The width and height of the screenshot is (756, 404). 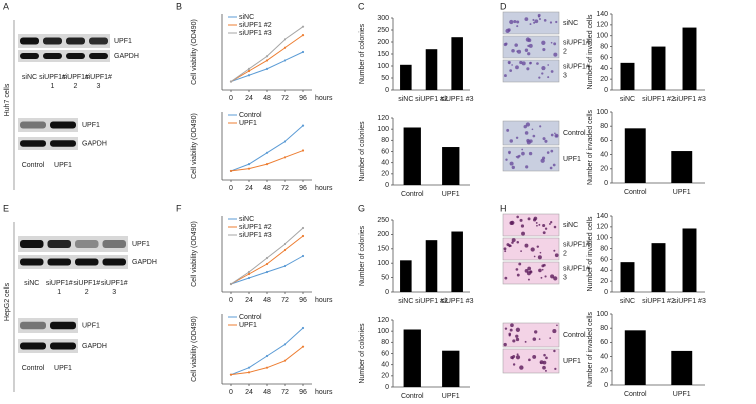 What do you see at coordinates (361, 208) in the screenshot?
I see `panel-letter: G` at bounding box center [361, 208].